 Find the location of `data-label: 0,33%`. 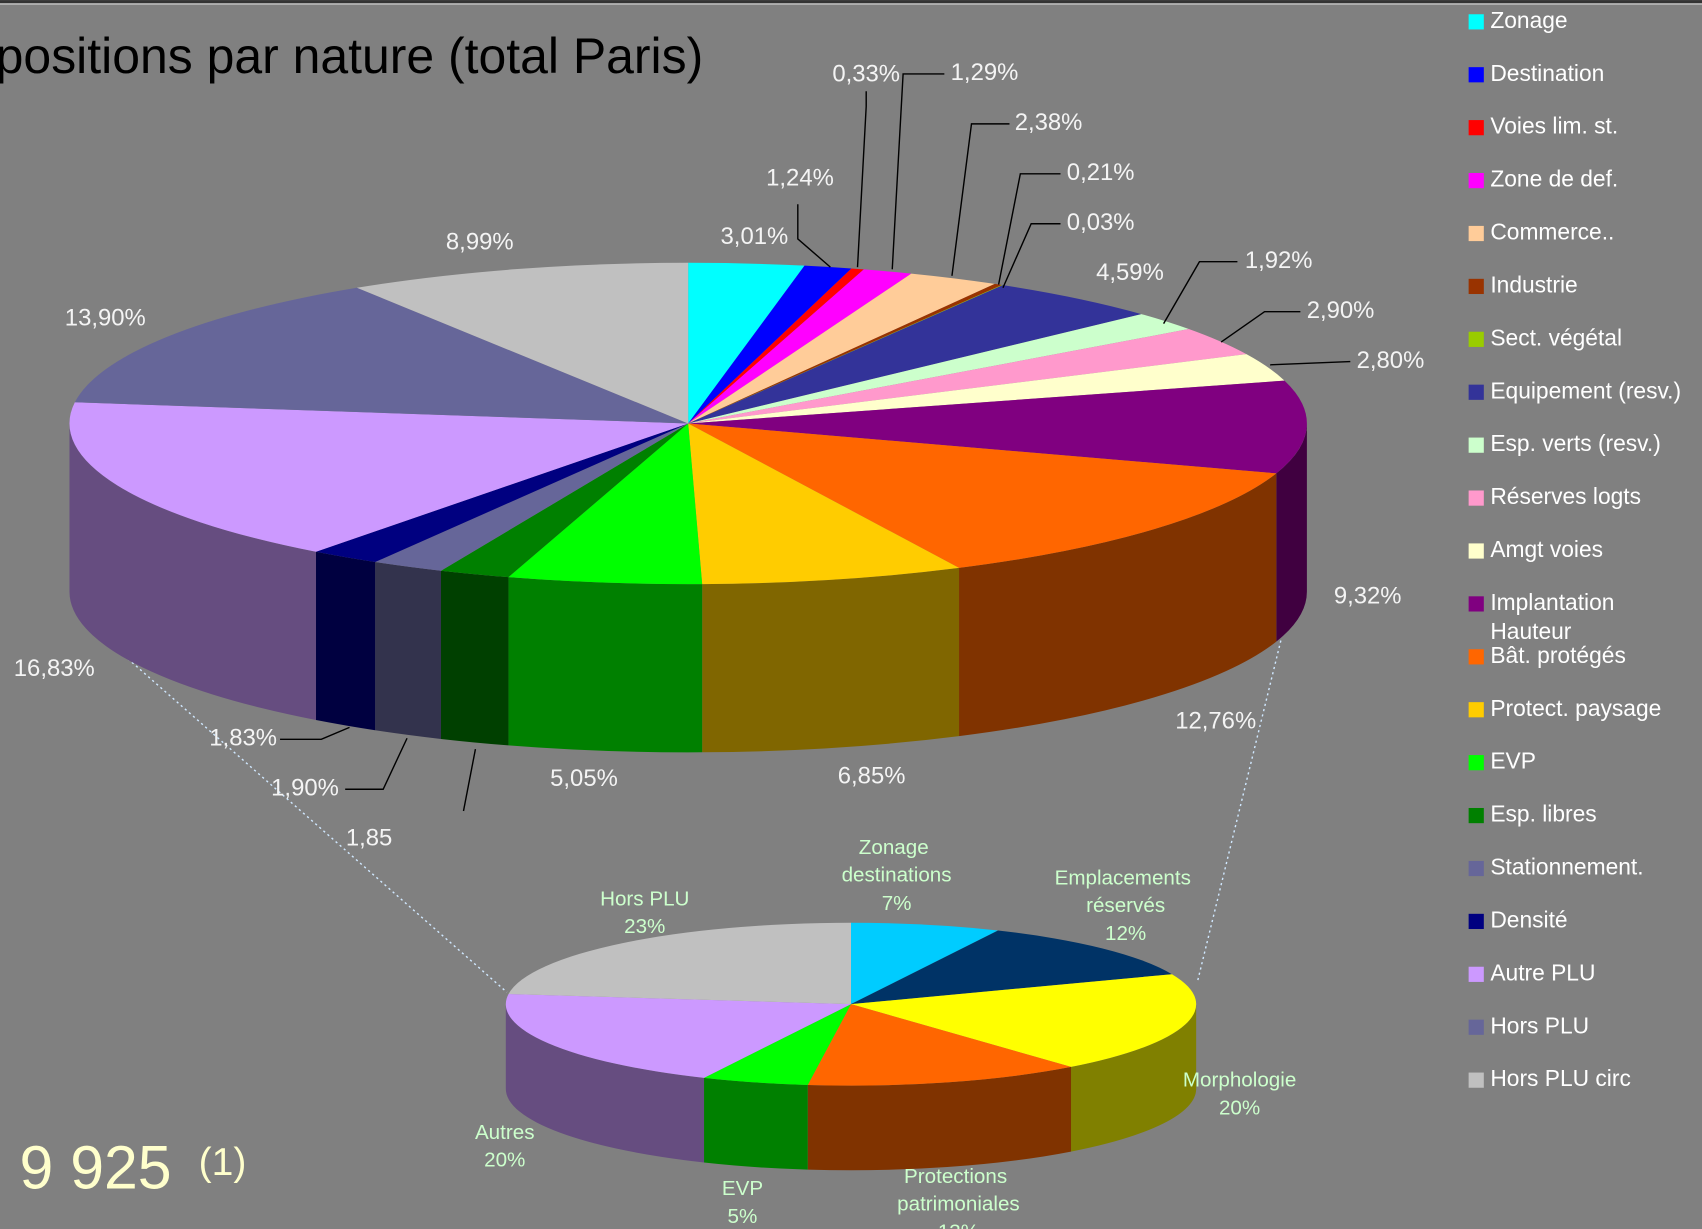

data-label: 0,33% is located at coordinates (866, 73).